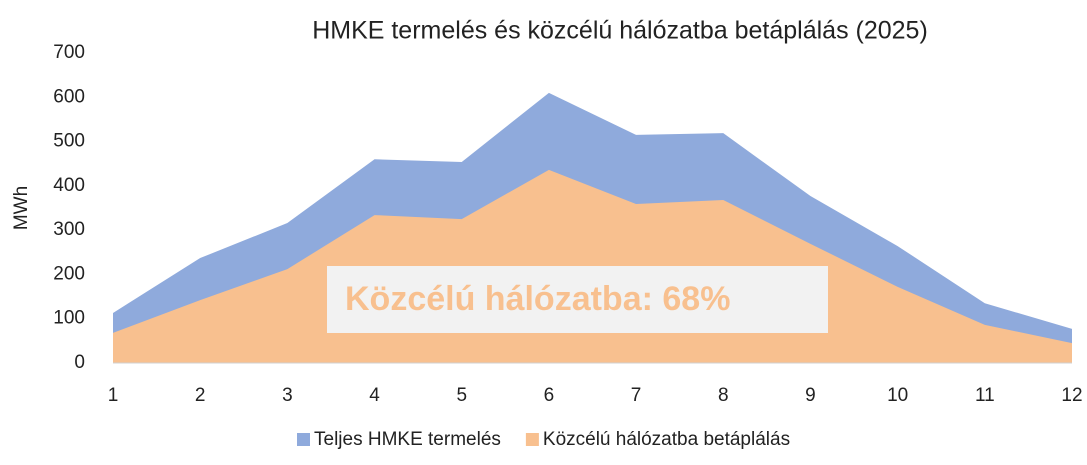  Describe the element at coordinates (69, 185) in the screenshot. I see `y-tick-label: 400` at that location.